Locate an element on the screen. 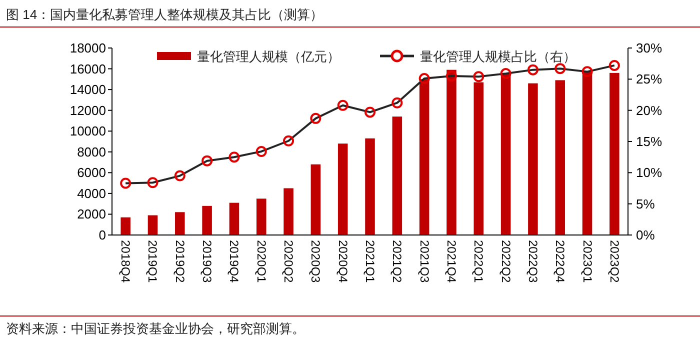  y-tick-label: 18000 is located at coordinates (88, 48).